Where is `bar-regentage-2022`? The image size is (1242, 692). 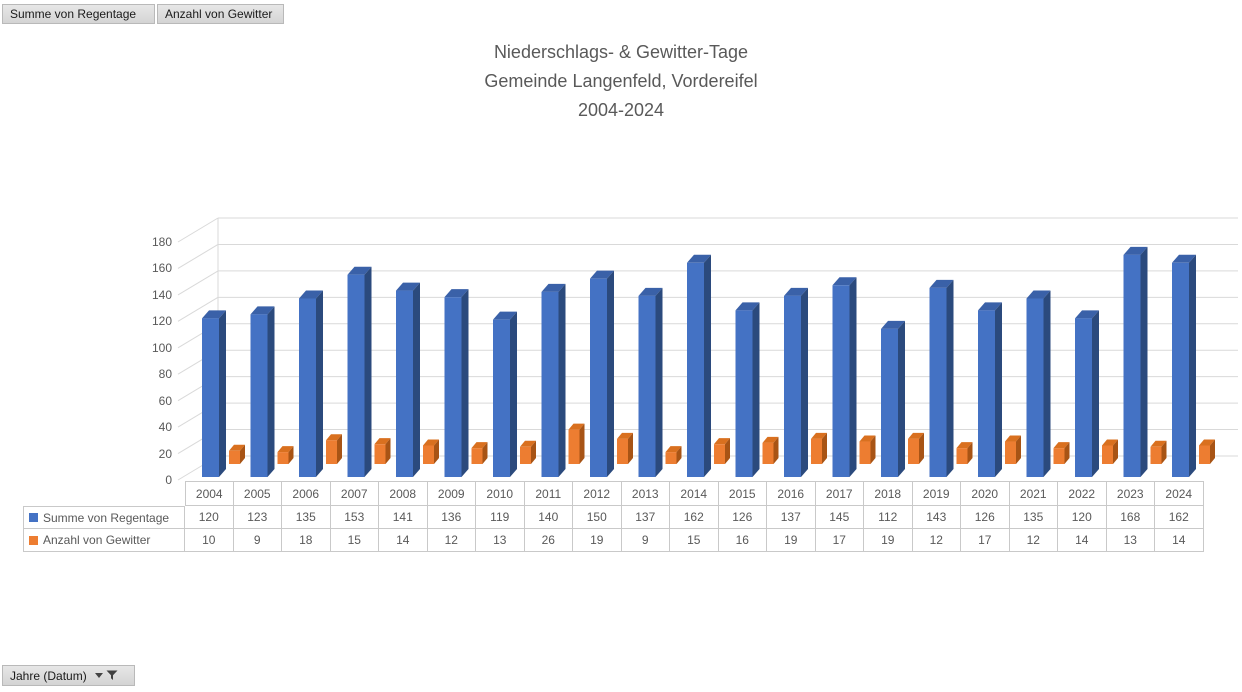
bar-regentage-2022 is located at coordinates (1083, 397).